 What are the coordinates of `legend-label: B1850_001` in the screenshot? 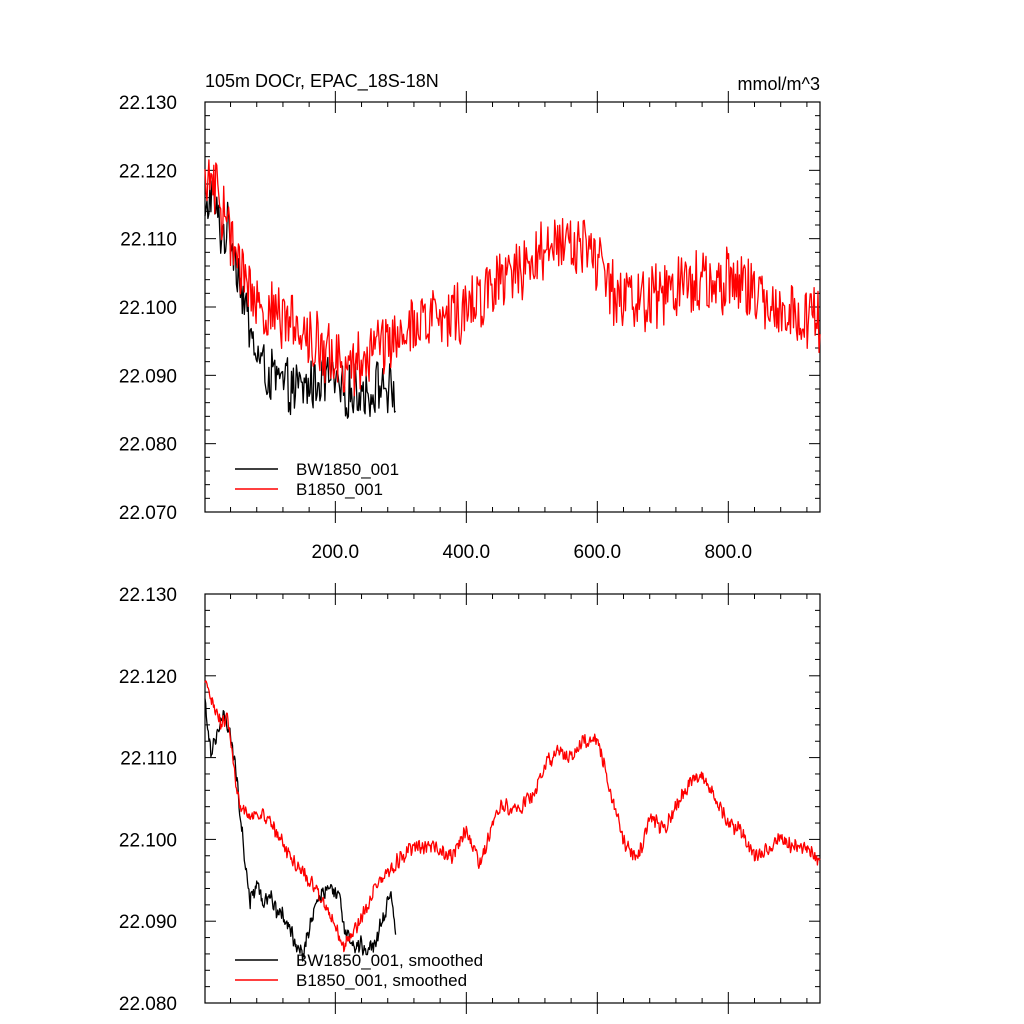 It's located at (339, 489).